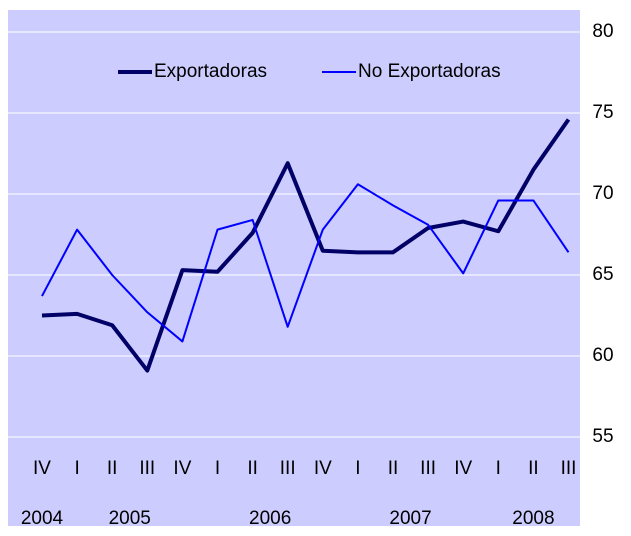 This screenshot has height=536, width=631. What do you see at coordinates (270, 518) in the screenshot?
I see `year-label: 2006` at bounding box center [270, 518].